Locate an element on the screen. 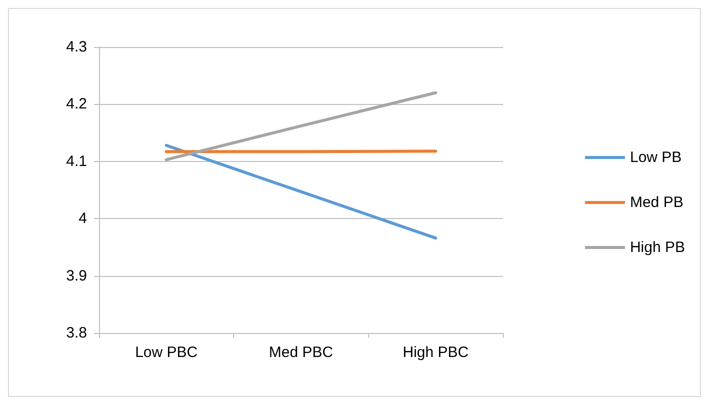 The width and height of the screenshot is (709, 405). x-tick-label: High PBC is located at coordinates (435, 352).